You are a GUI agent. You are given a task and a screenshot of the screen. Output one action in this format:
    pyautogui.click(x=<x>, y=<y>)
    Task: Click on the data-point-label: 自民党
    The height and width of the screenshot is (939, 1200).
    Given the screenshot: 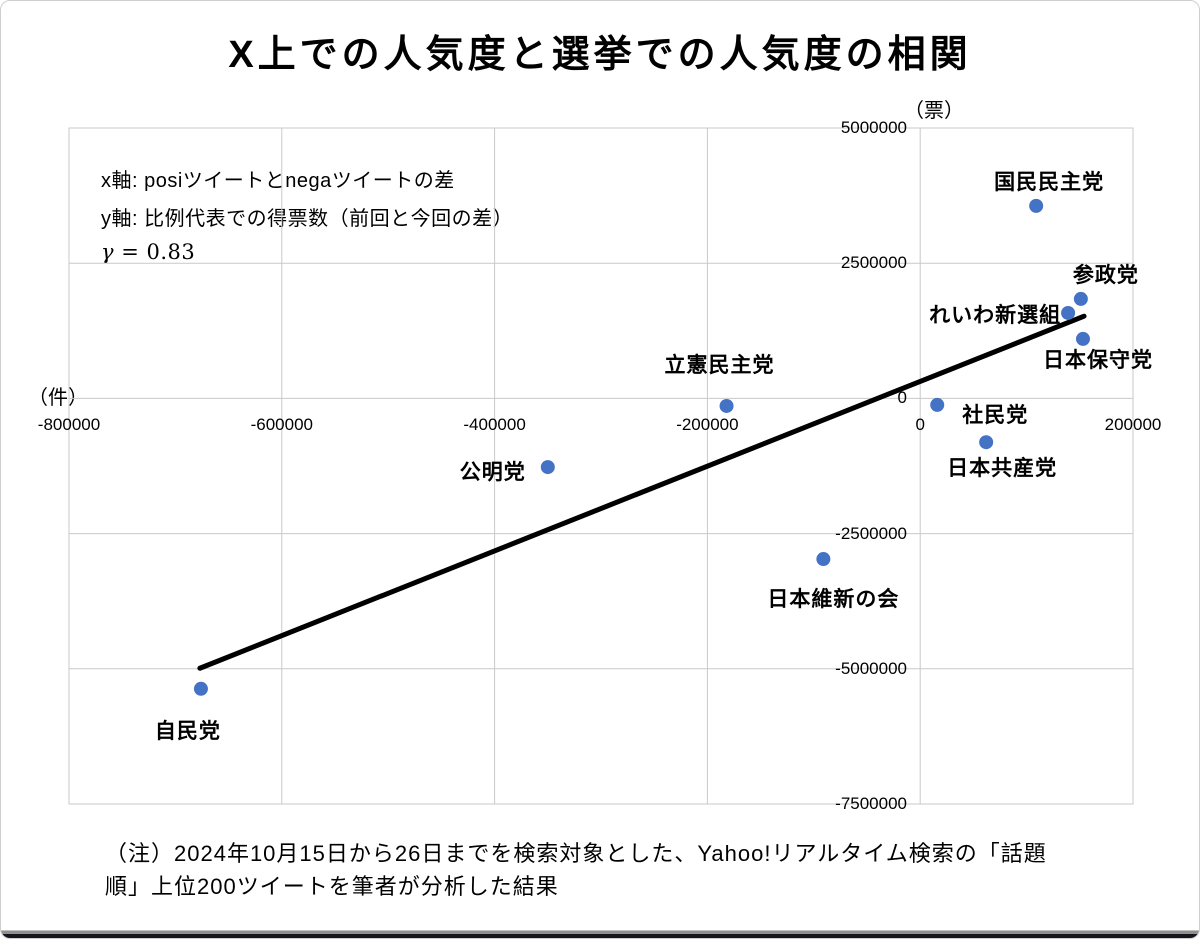 What is the action you would take?
    pyautogui.click(x=187, y=731)
    